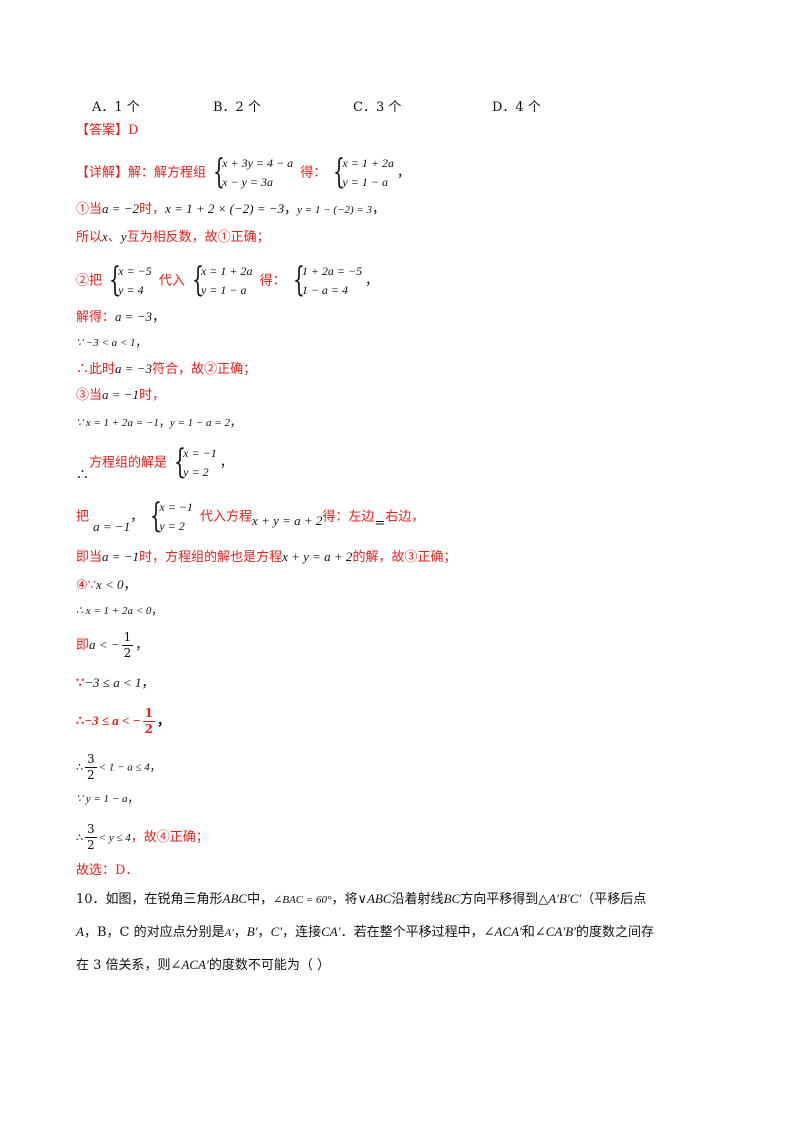 Image resolution: width=800 pixels, height=1132 pixels. Describe the element at coordinates (96, 317) in the screenshot. I see `text: 解得：` at that location.